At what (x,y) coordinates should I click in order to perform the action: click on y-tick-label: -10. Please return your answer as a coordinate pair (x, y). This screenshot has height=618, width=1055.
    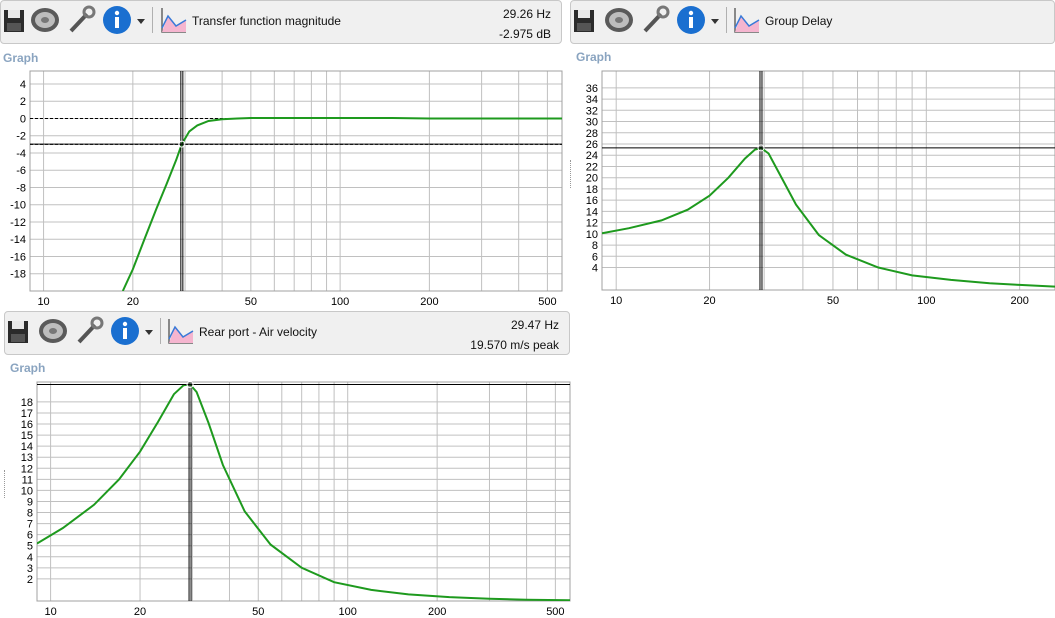
    Looking at the image, I should click on (18, 206).